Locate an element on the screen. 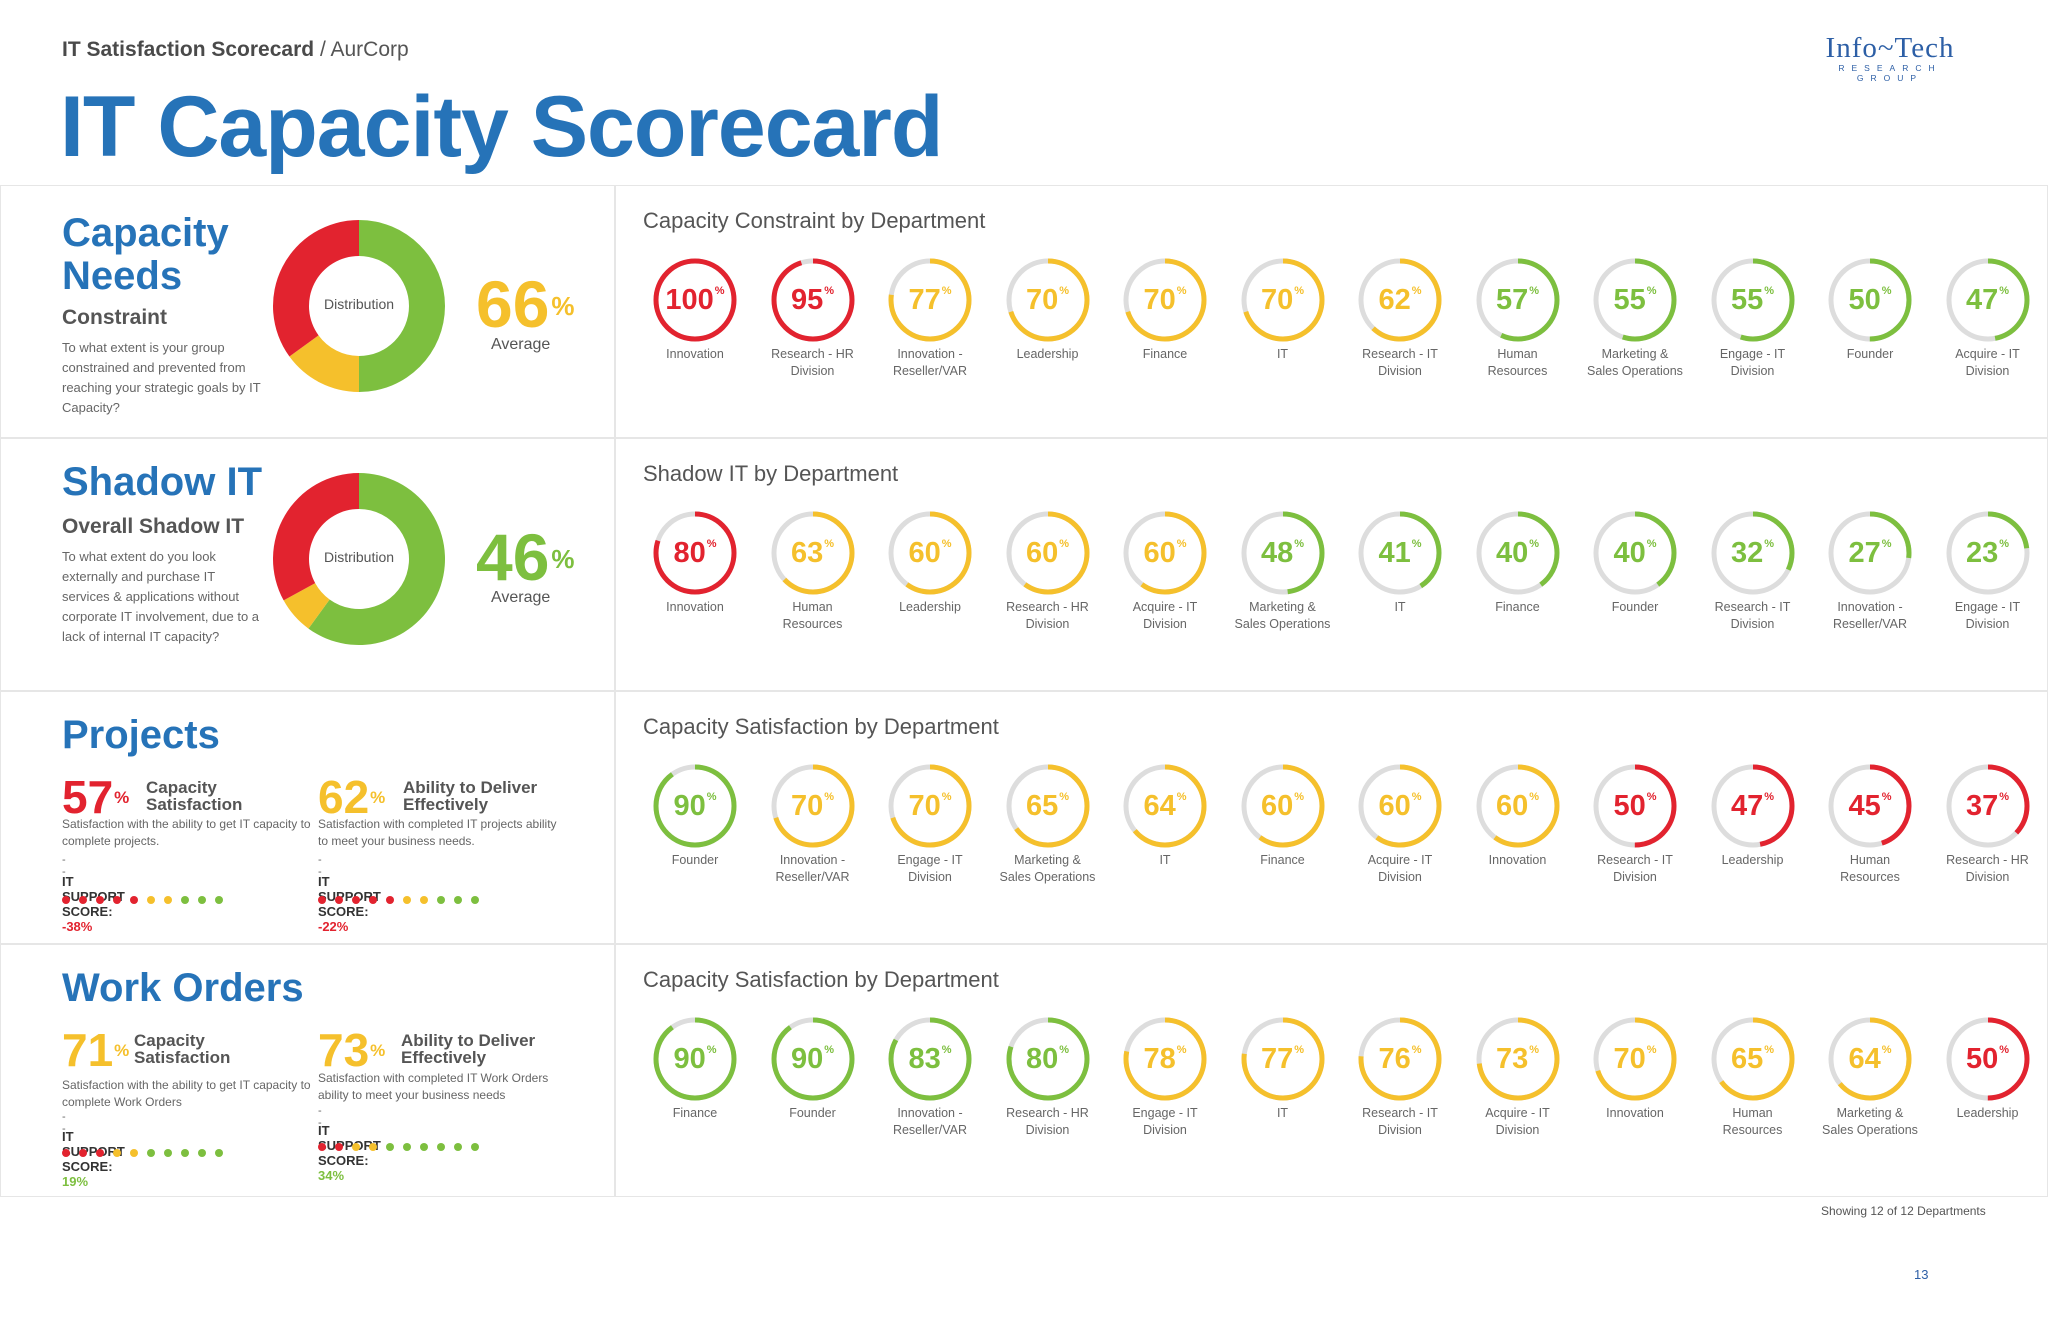 Image resolution: width=2048 pixels, height=1325 pixels. dept-gauge: 48% Marketing & Sales Operations is located at coordinates (1283, 571).